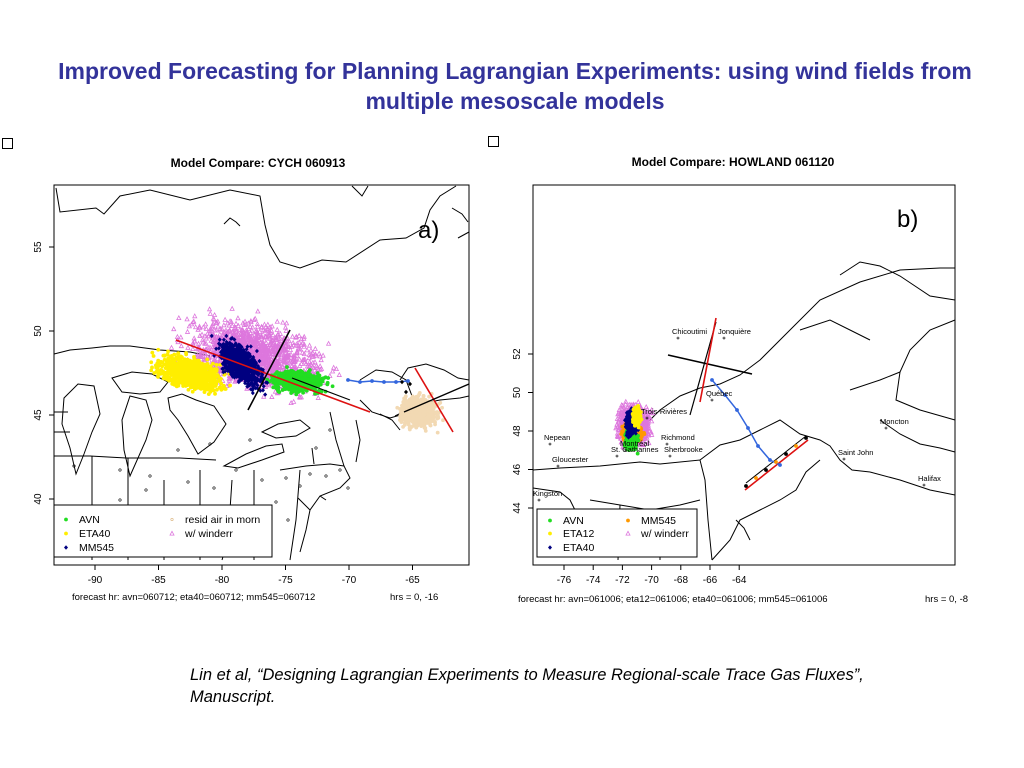 The width and height of the screenshot is (1024, 768). I want to click on legend-label: ETA40, so click(94, 534).